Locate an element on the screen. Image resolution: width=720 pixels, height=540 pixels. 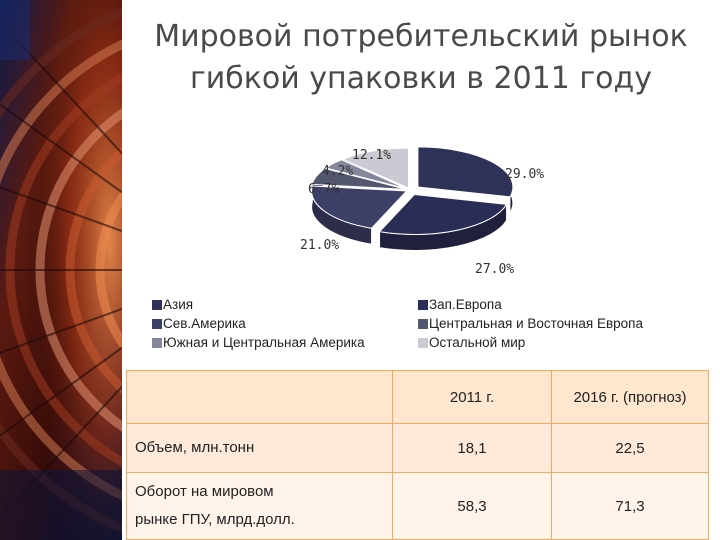
row-label-line: рынке ГПУ, млрд.долл. is located at coordinates (215, 519).